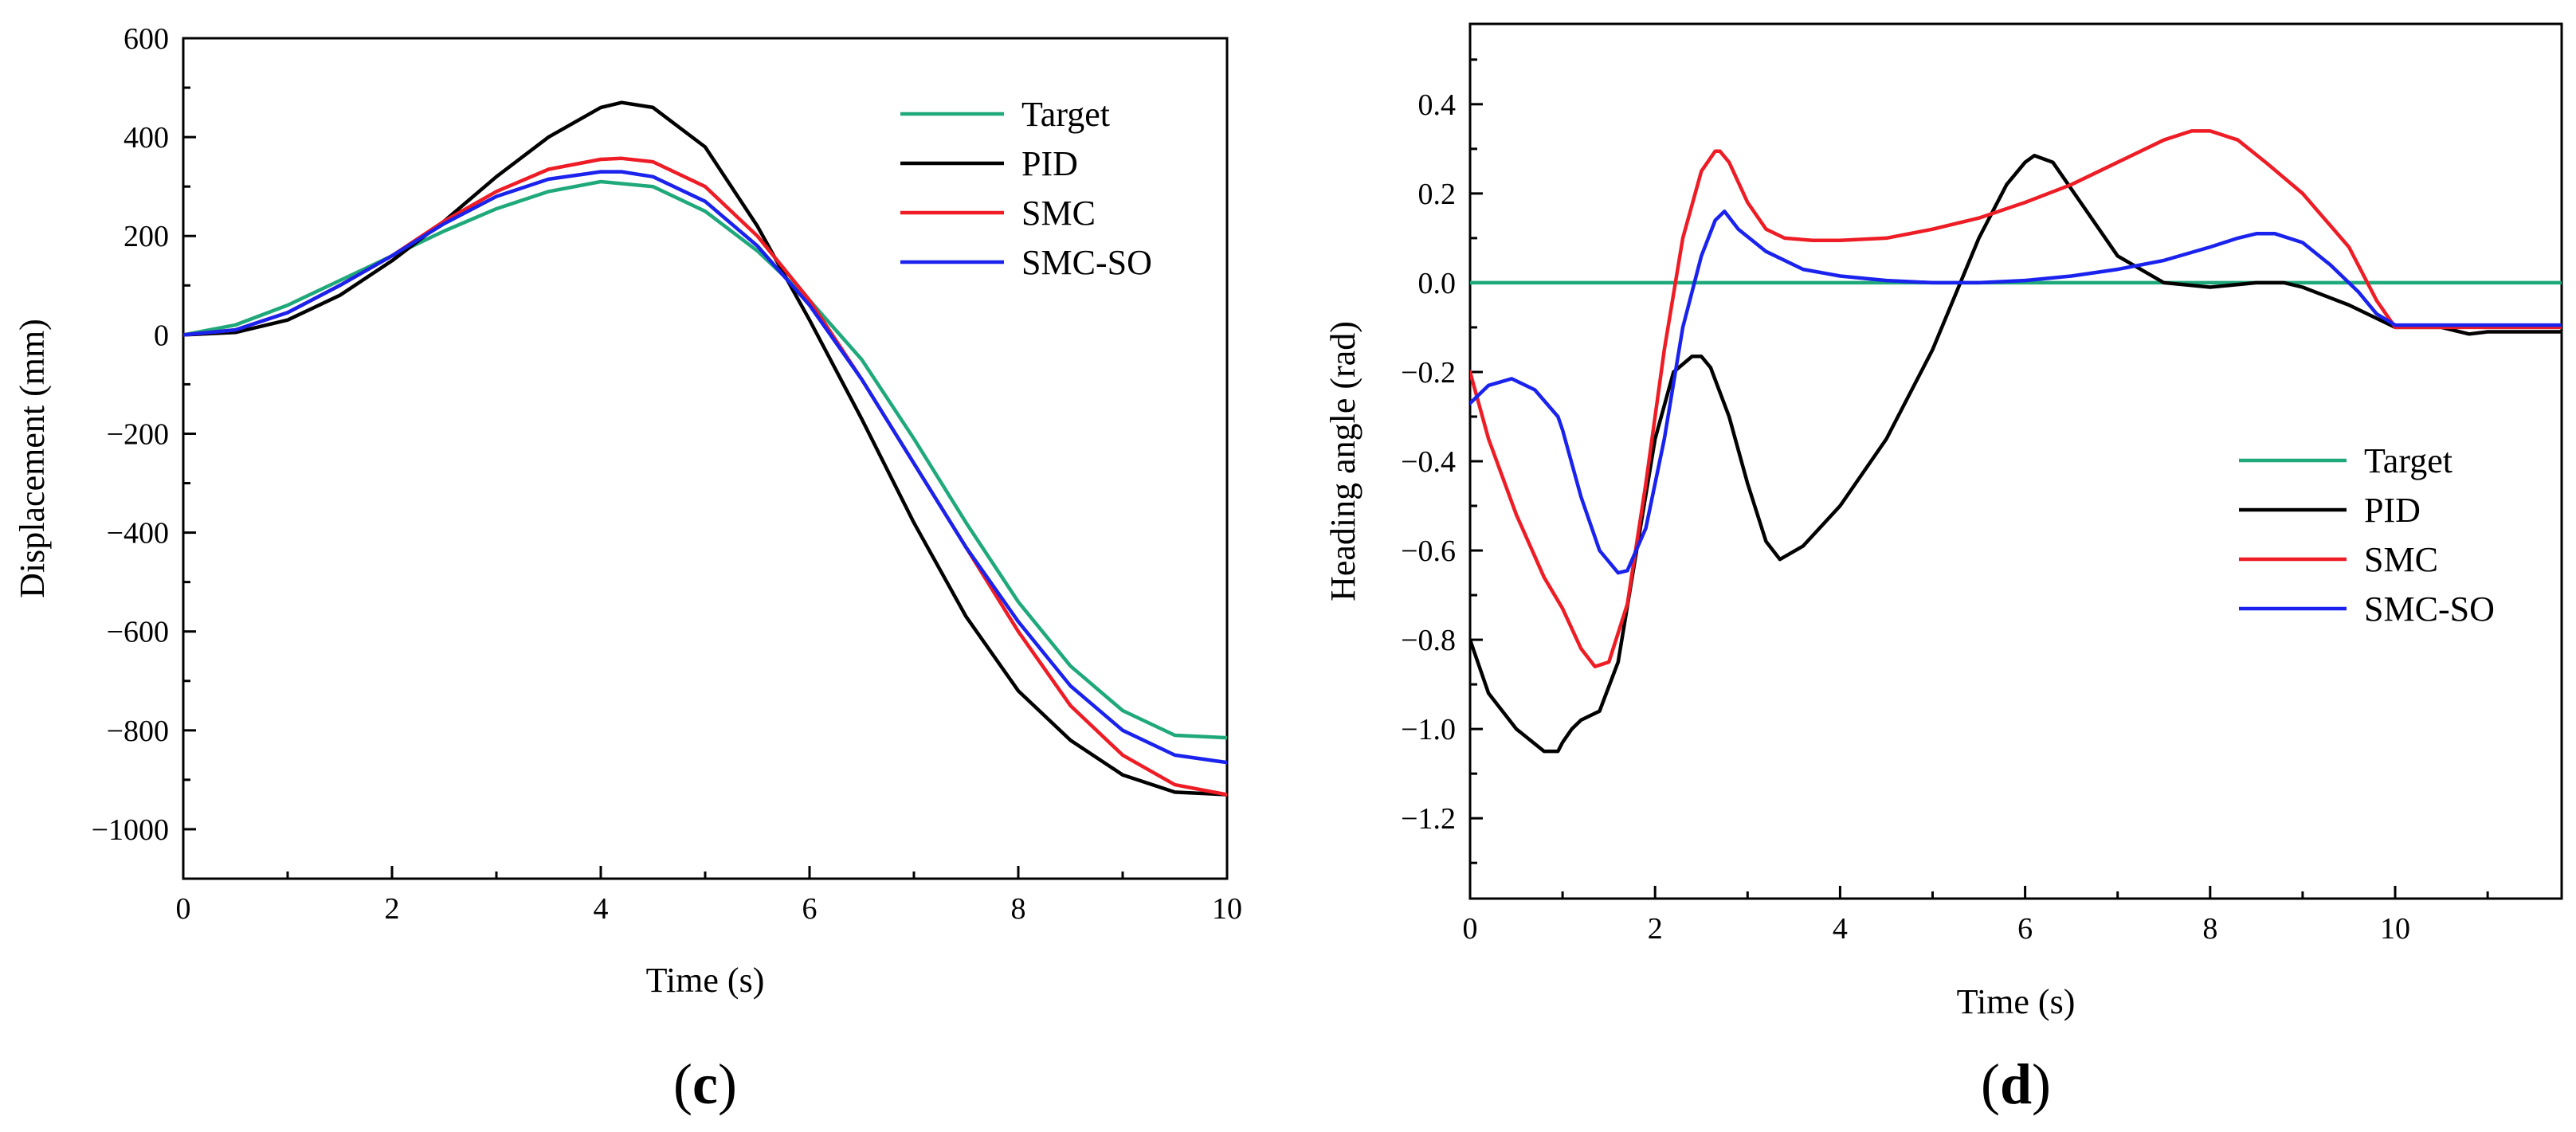 This screenshot has width=2576, height=1132. I want to click on y-tick-label: 200, so click(146, 237).